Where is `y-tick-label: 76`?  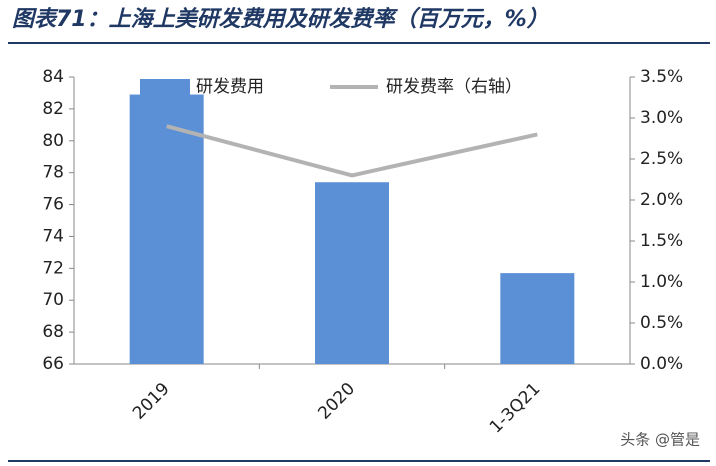
y-tick-label: 76 is located at coordinates (53, 205).